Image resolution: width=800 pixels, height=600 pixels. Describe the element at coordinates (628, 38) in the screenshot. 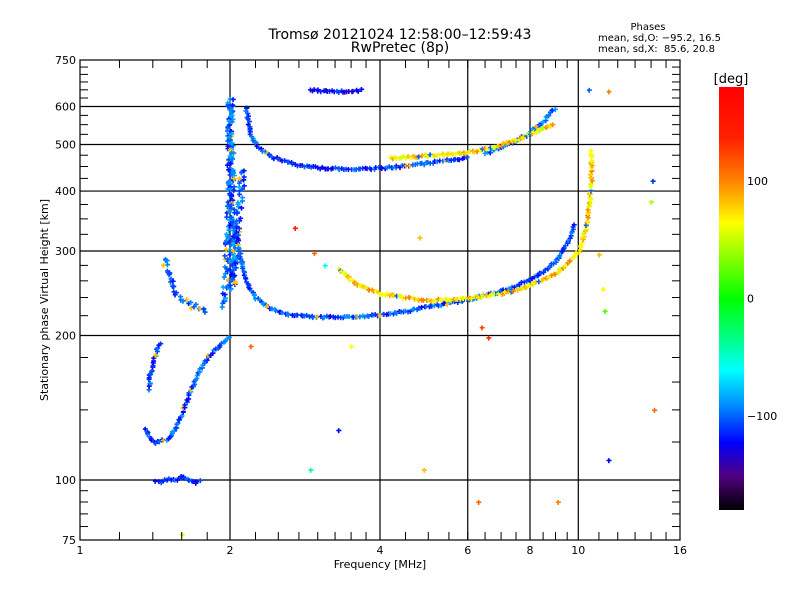

I see `phase-stats-o-label: mean, sd,O:` at that location.